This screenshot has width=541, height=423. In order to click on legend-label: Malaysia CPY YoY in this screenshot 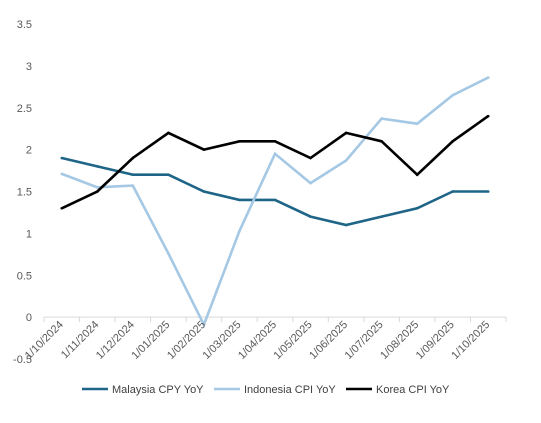, I will do `click(158, 390)`.